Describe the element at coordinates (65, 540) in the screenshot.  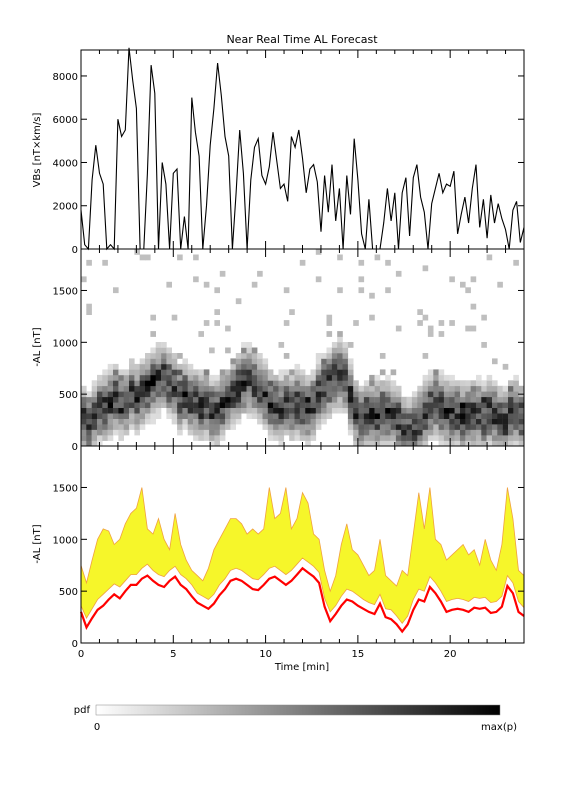
I see `forecast-ytick-label: 1000` at that location.